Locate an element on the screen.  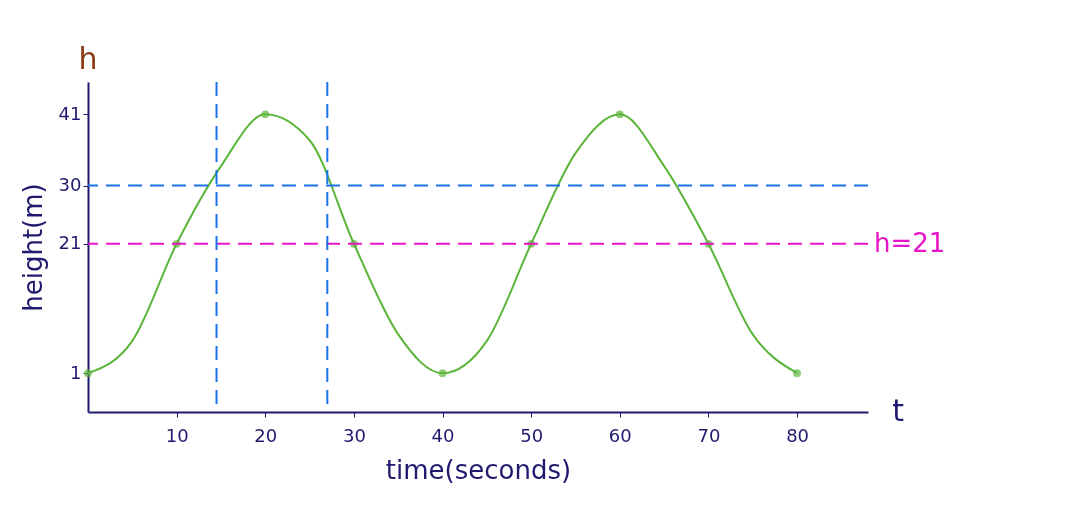
x-axis-title: time(seconds) is located at coordinates (478, 469).